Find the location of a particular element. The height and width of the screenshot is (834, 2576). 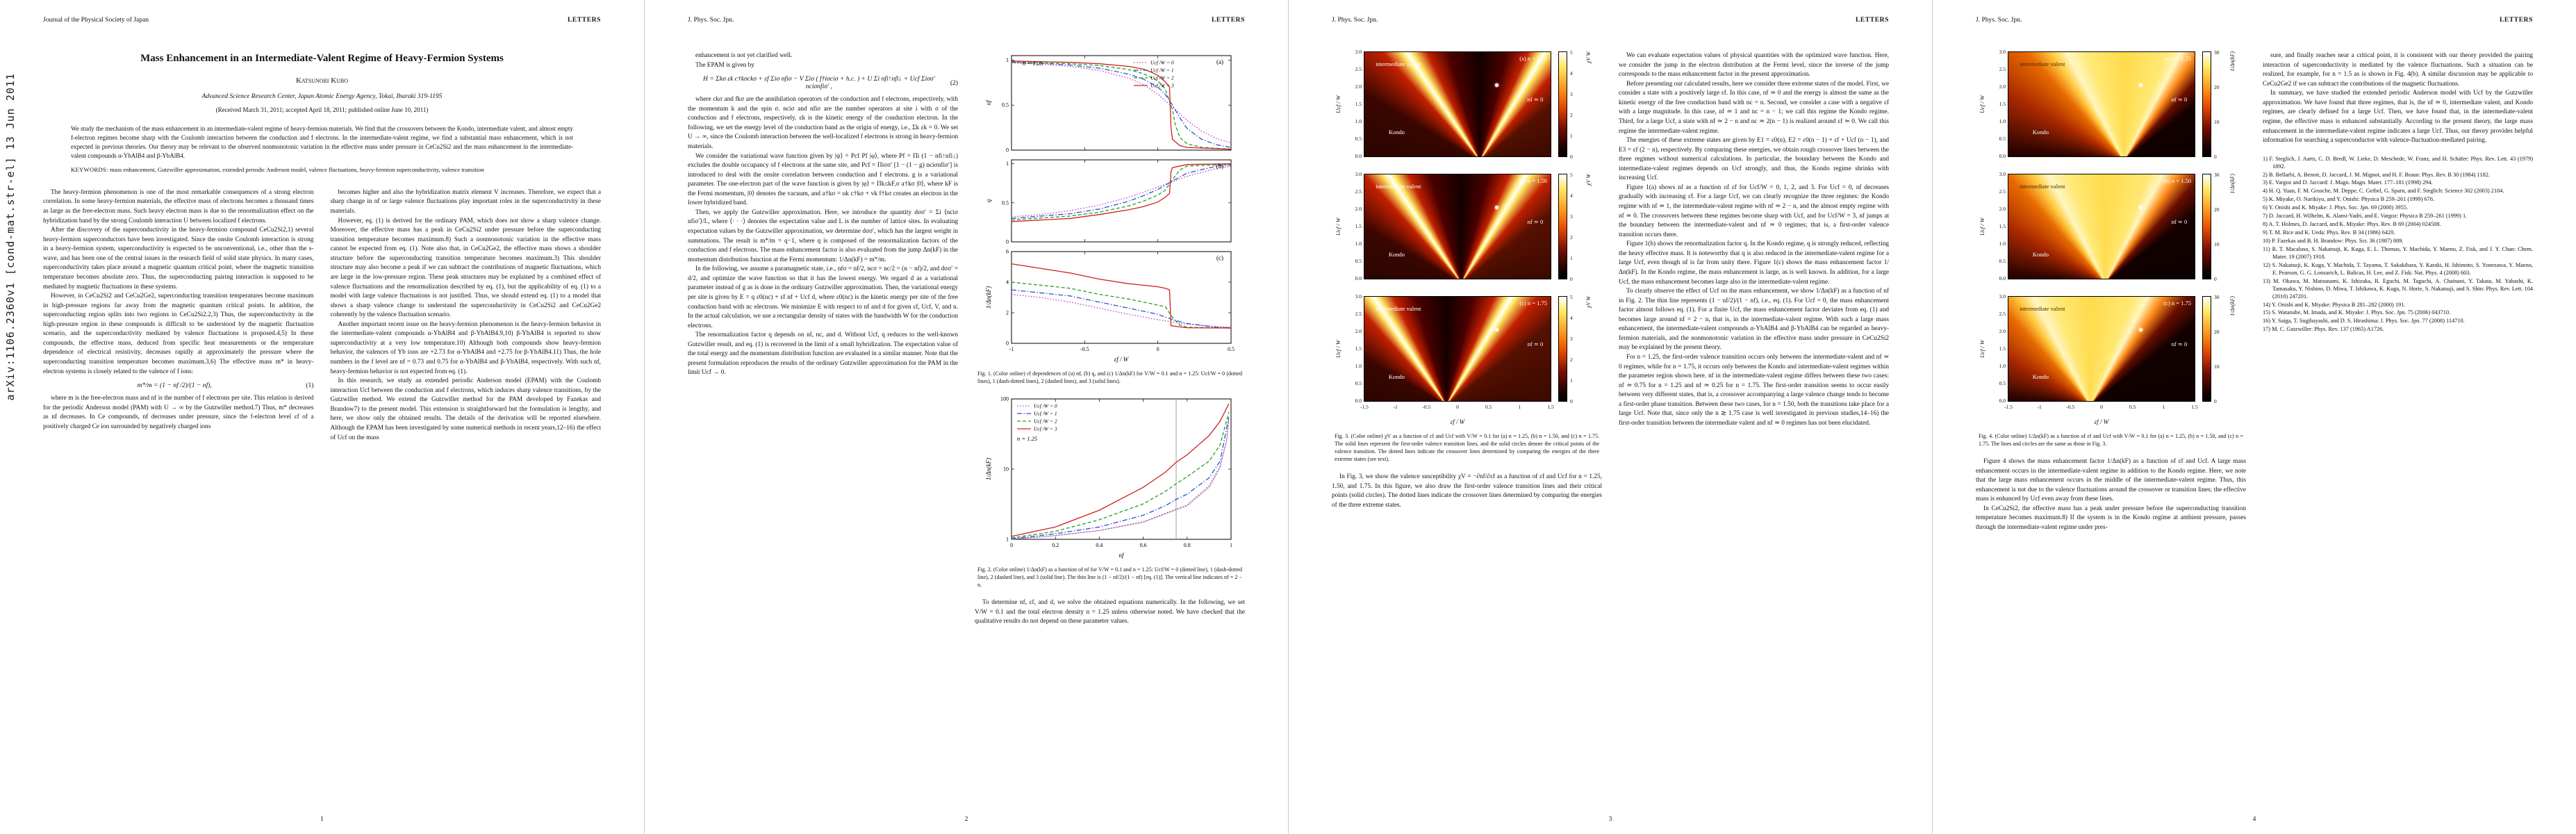

axis-tick-label: 3.0 is located at coordinates (1359, 296).